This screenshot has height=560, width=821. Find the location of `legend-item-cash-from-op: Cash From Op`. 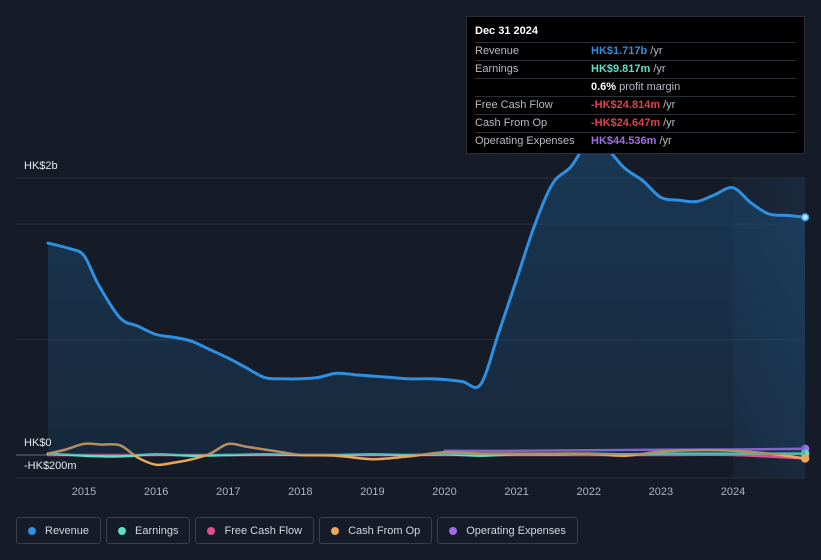

legend-item-cash-from-op: Cash From Op is located at coordinates (376, 530).